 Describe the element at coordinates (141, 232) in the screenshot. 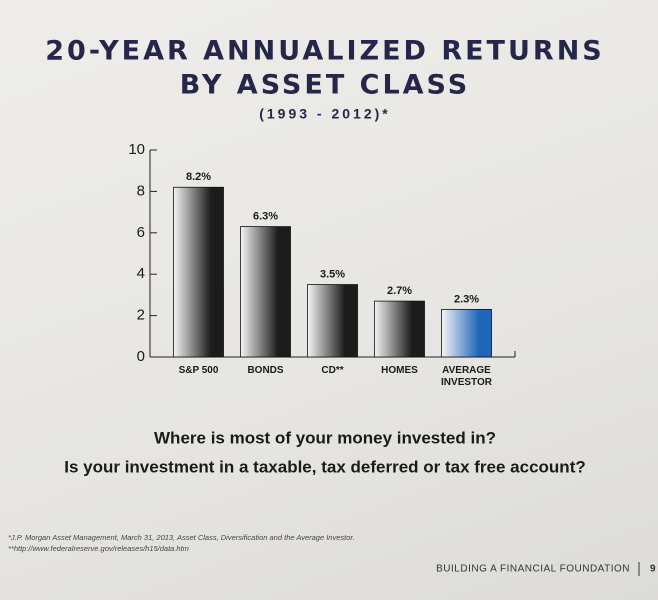

I see `y-tick-label: 6` at that location.